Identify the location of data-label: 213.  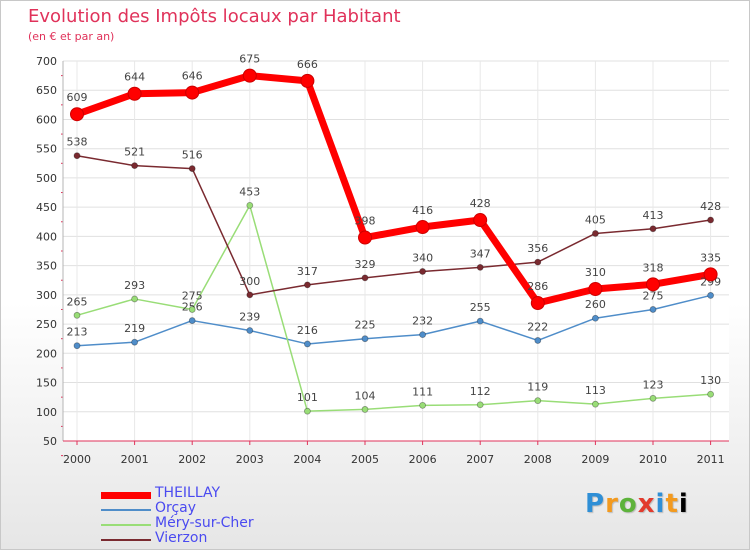
(77, 332).